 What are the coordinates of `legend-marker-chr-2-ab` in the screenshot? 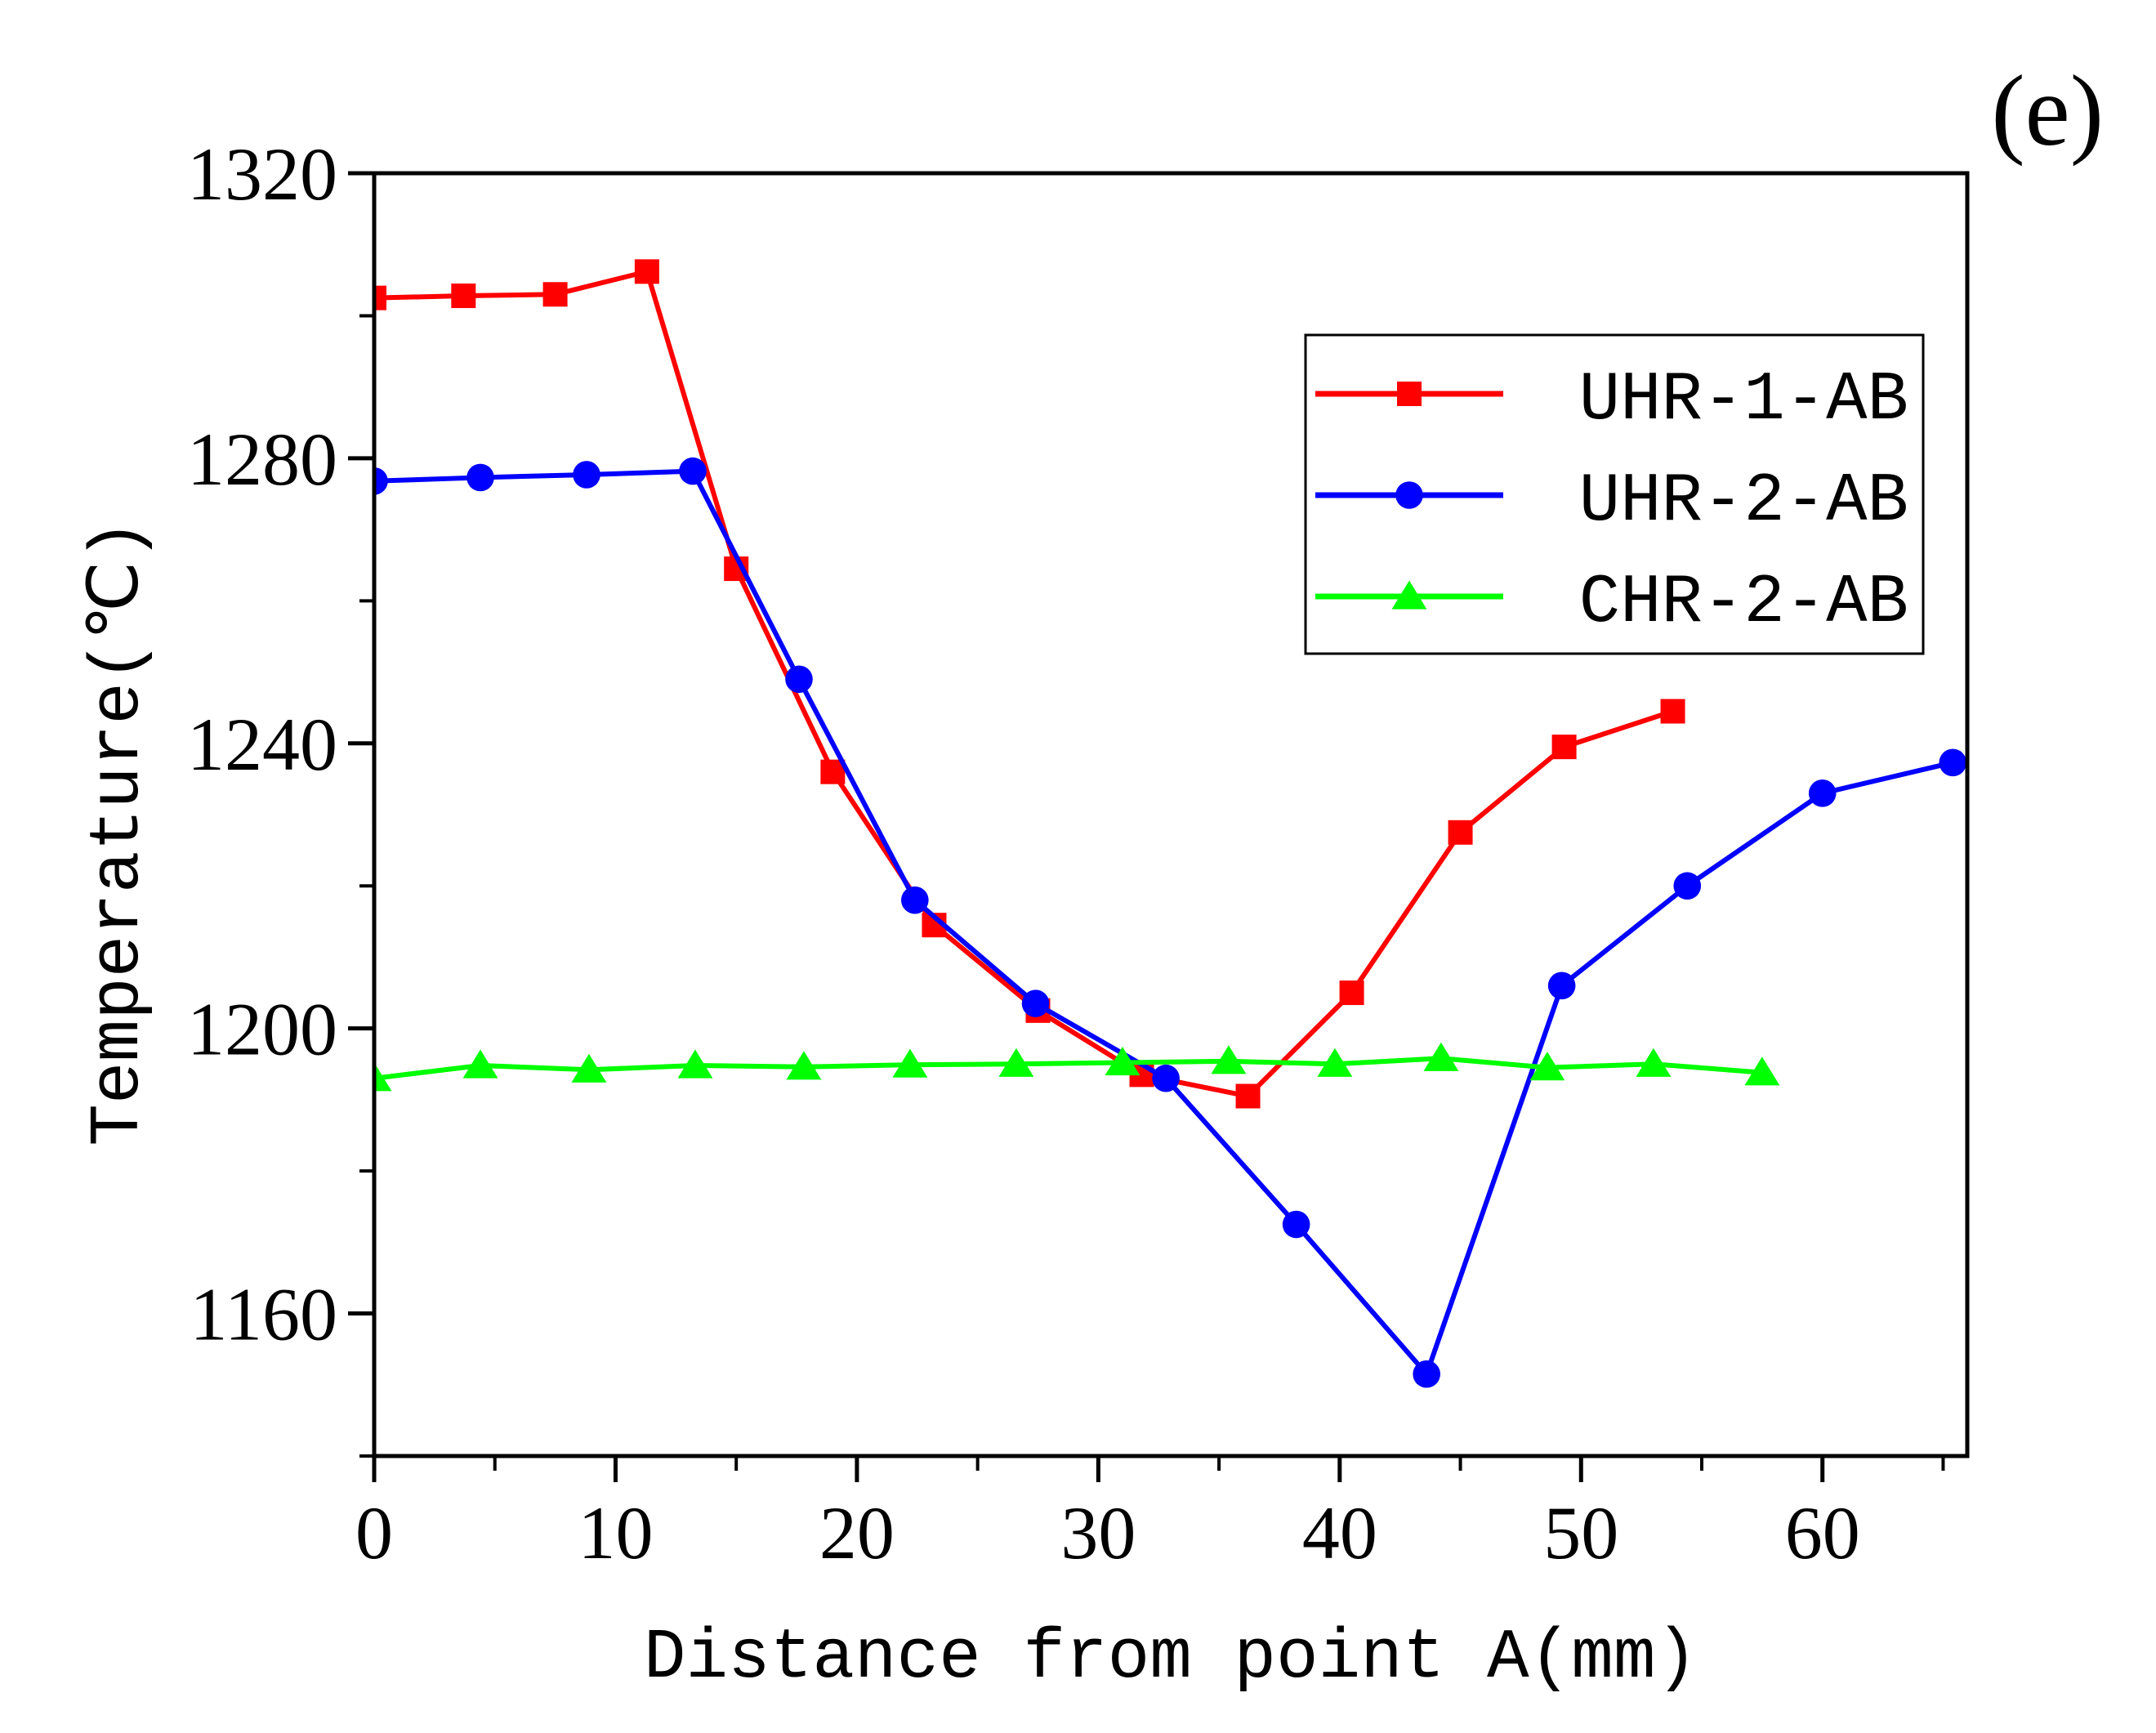 It's located at (1409, 595).